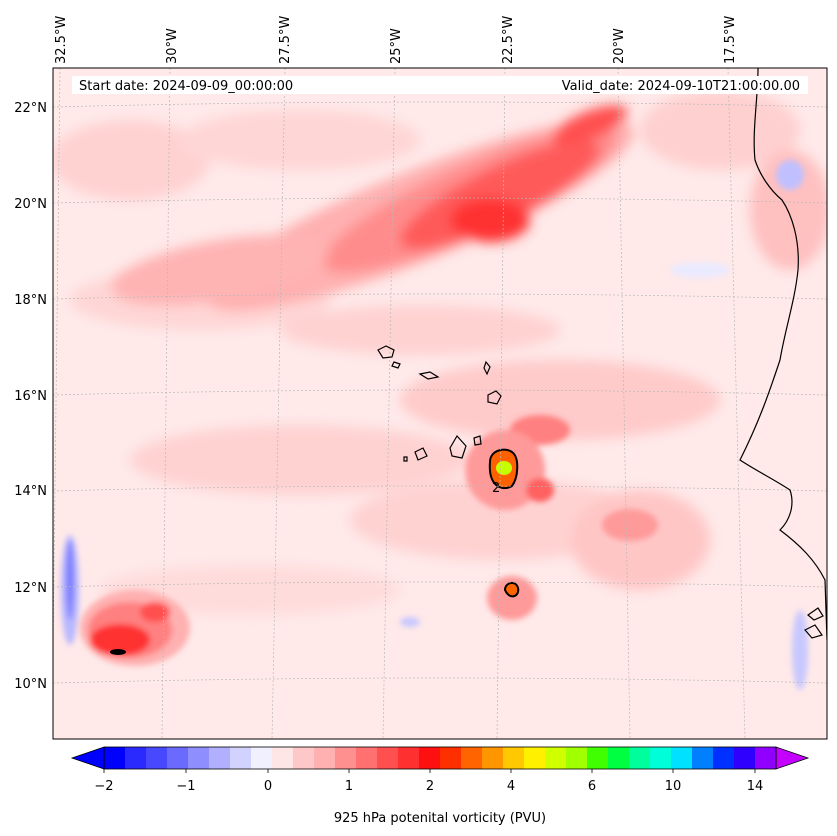 The image size is (837, 836). I want to click on valid-date-label: Valid_date: 2024-09-10T21:00:00.00, so click(681, 86).